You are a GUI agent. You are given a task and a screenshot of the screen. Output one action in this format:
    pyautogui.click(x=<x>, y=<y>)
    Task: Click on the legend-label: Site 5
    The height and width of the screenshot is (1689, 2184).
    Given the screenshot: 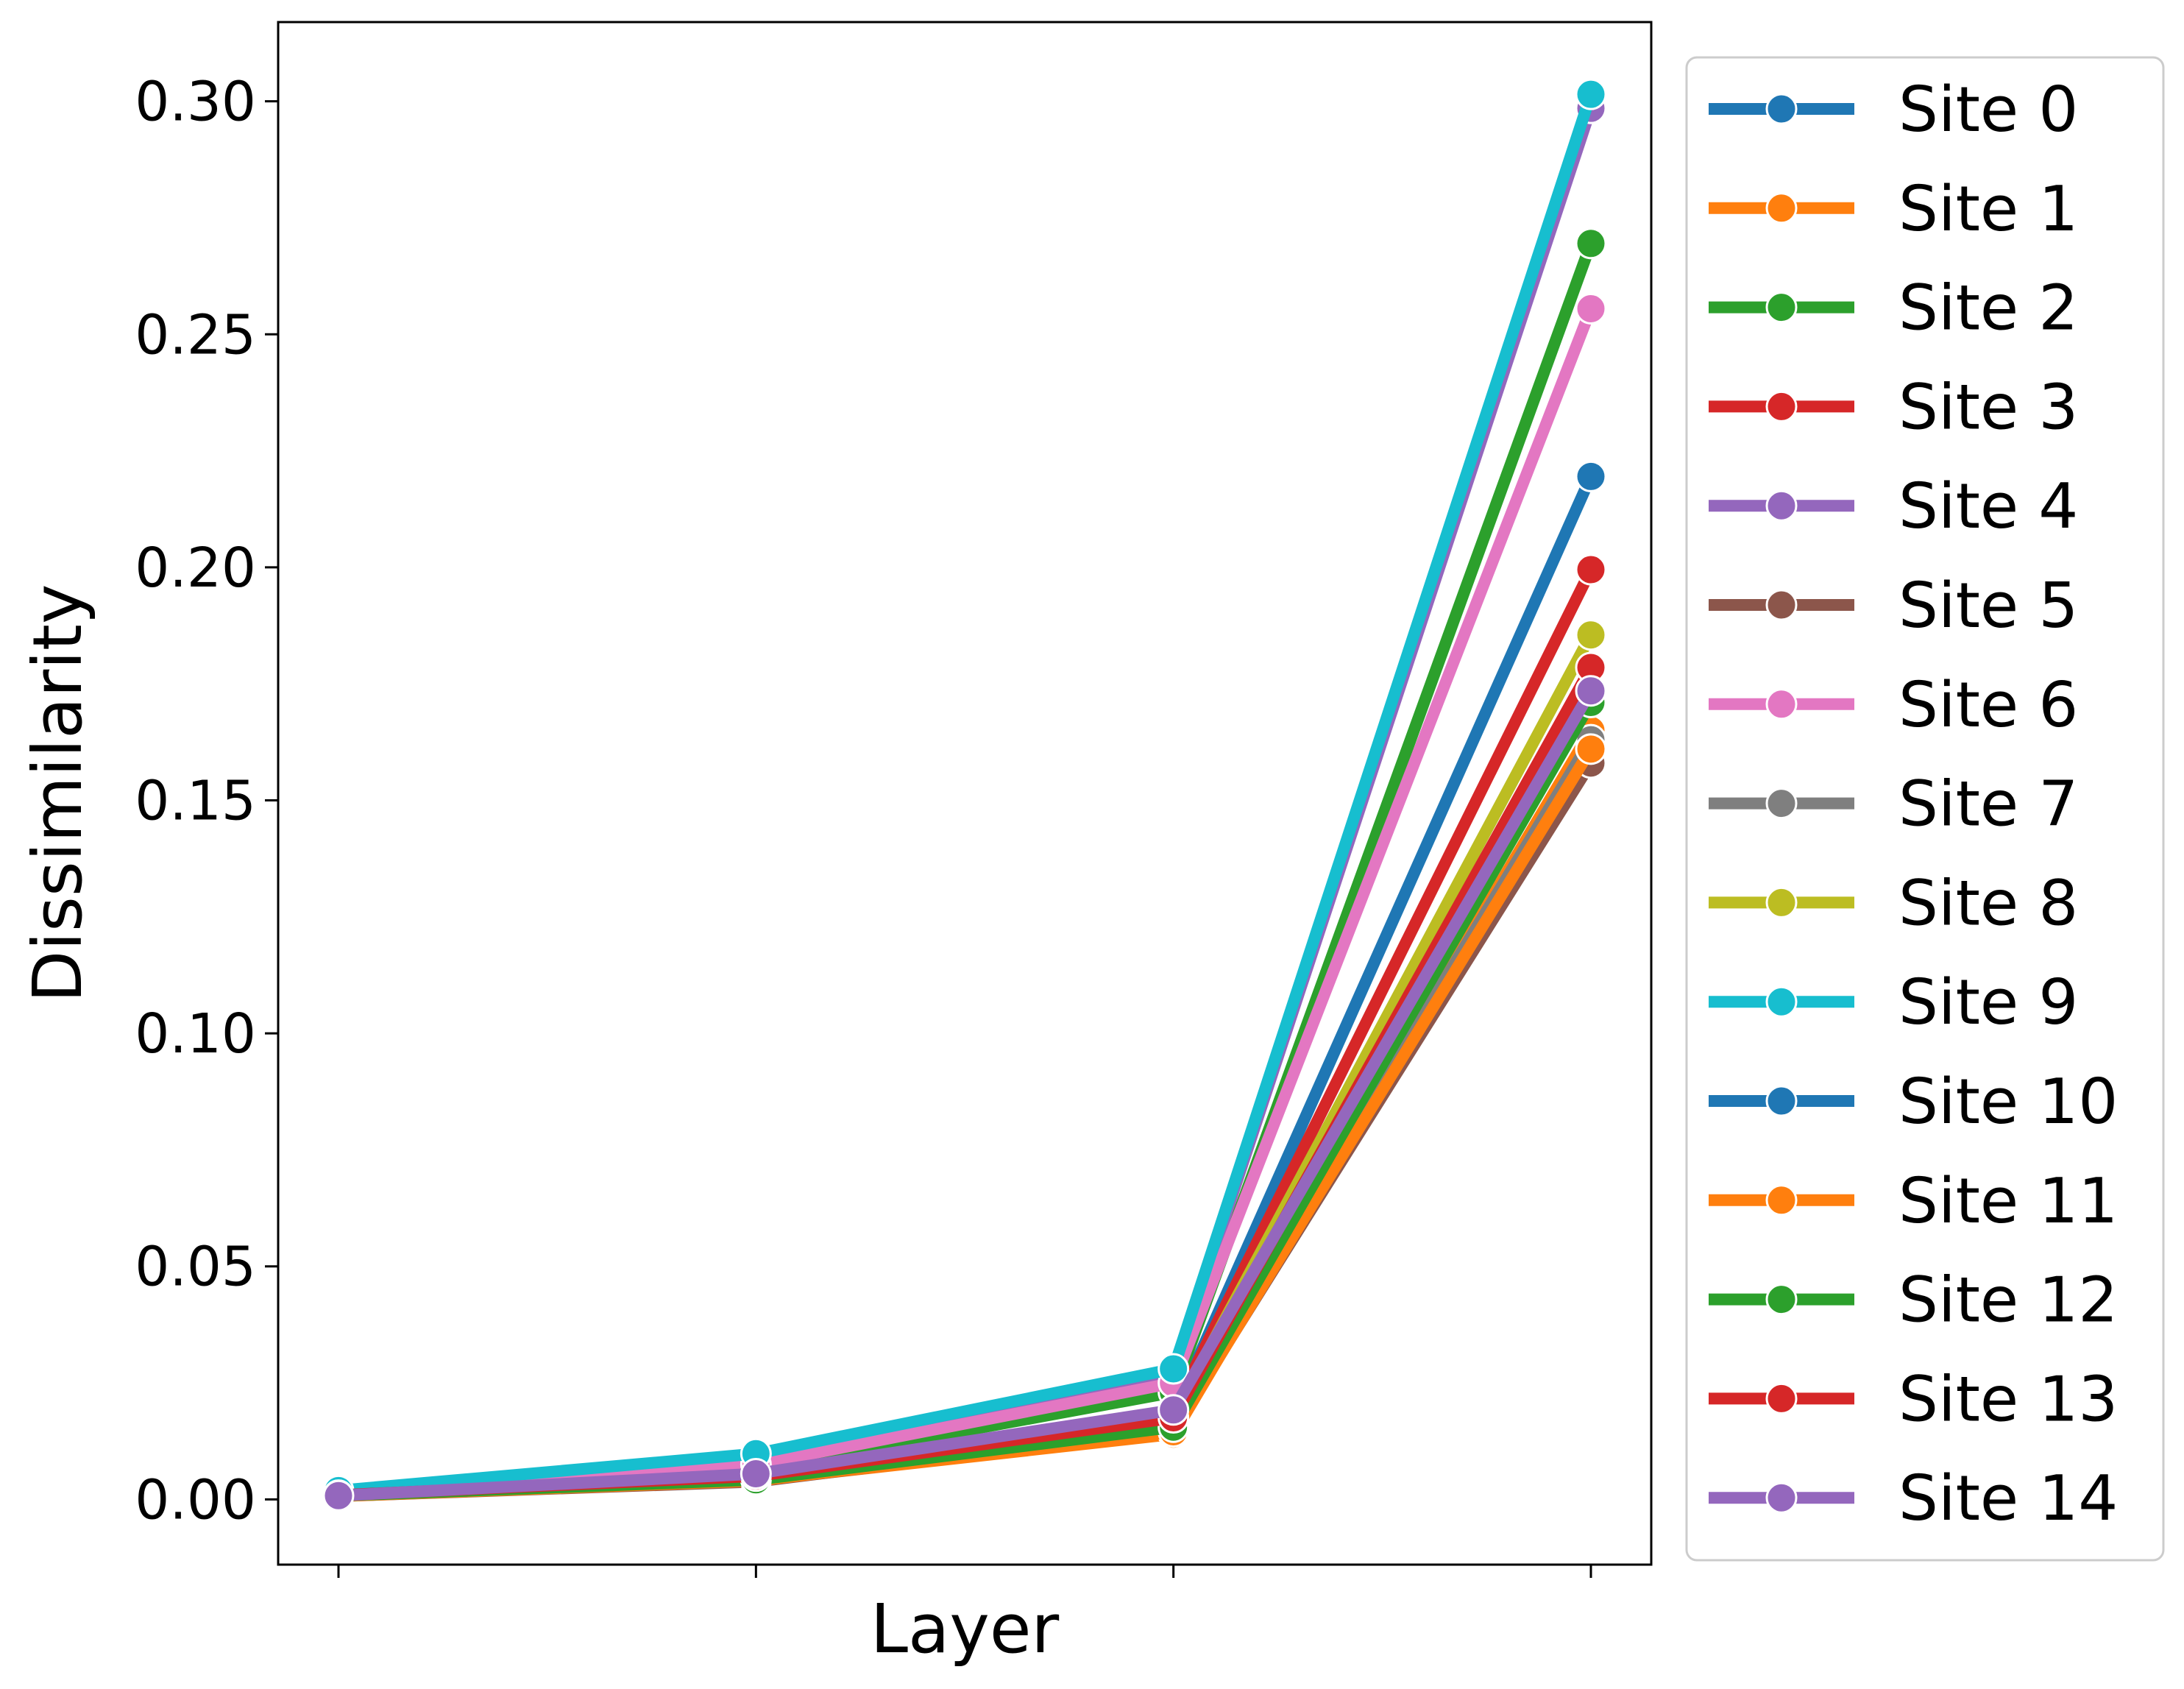 What is the action you would take?
    pyautogui.click(x=1988, y=606)
    